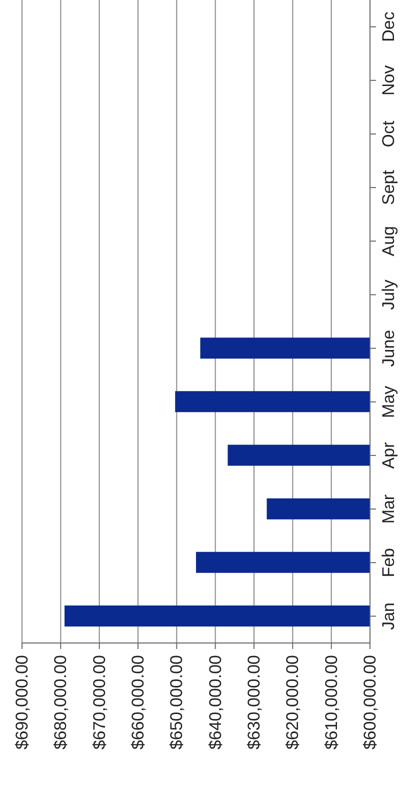 Image resolution: width=406 pixels, height=796 pixels. Describe the element at coordinates (22, 702) in the screenshot. I see `x-tick-label: $690,000.00` at that location.